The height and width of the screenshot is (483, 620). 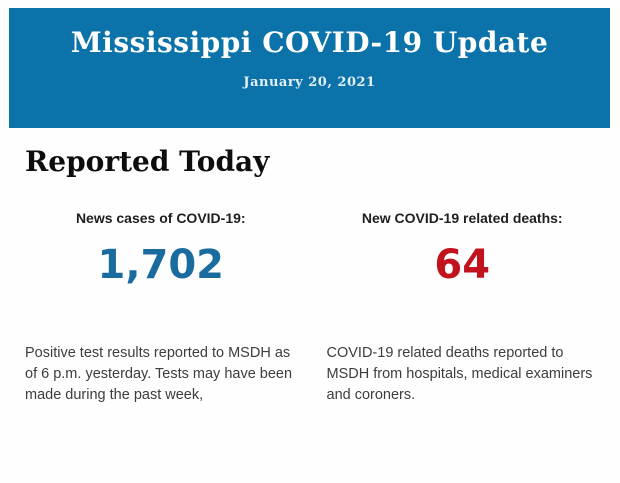 What do you see at coordinates (309, 82) in the screenshot?
I see `header-date: January 20, 2021` at bounding box center [309, 82].